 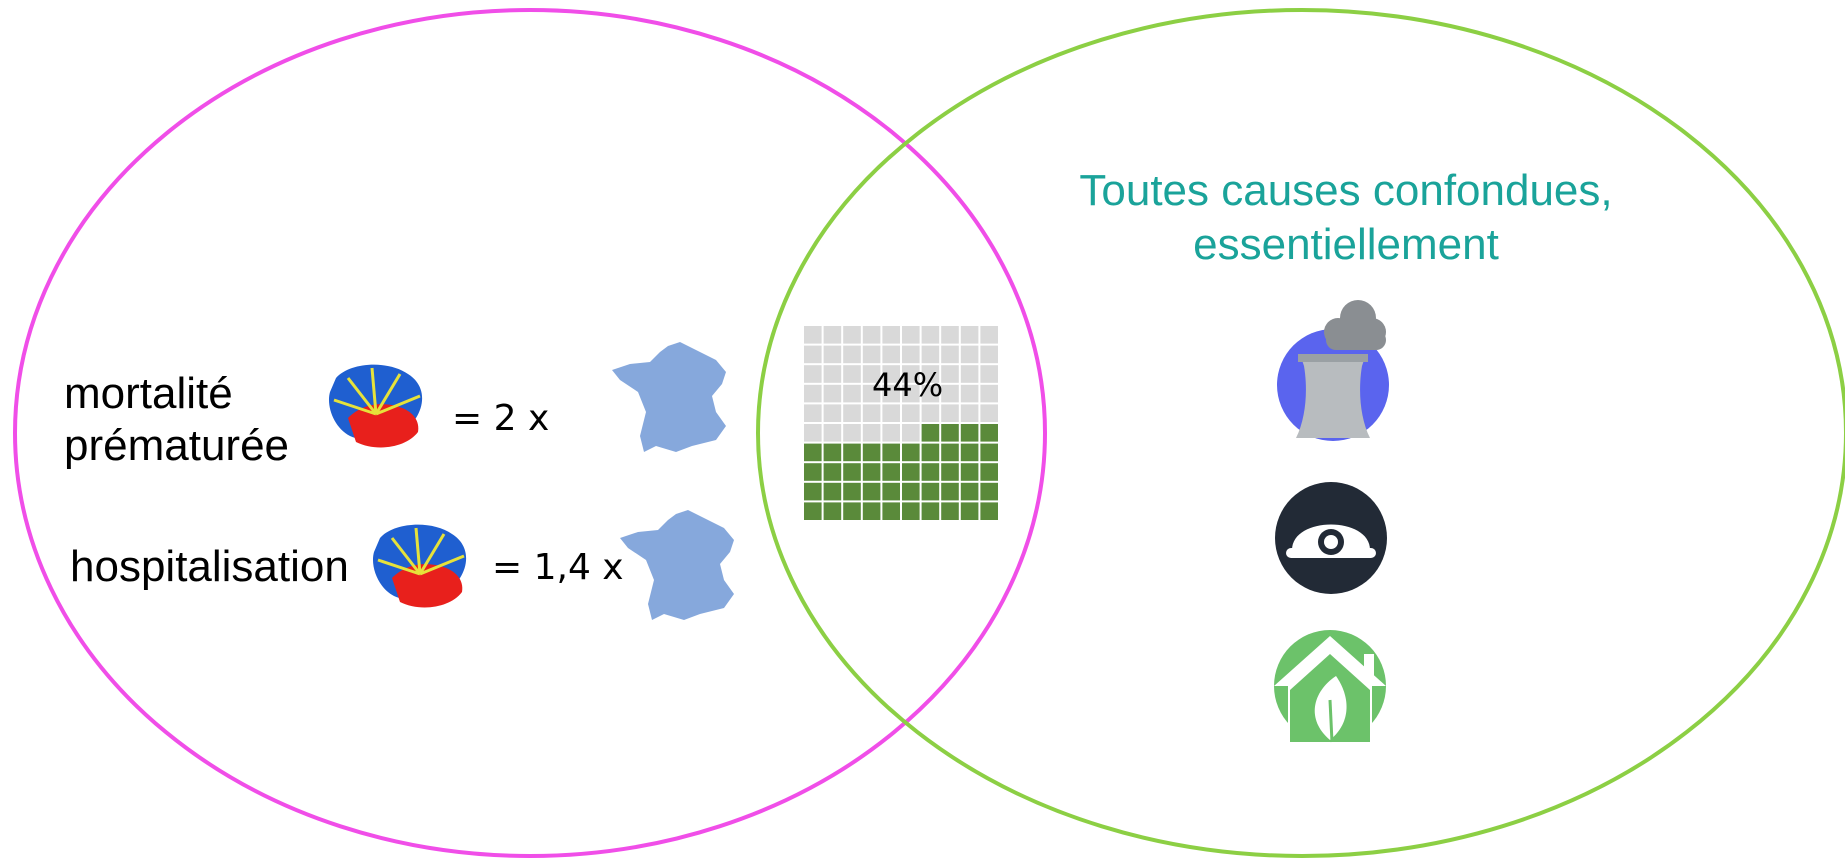 What do you see at coordinates (1346, 244) in the screenshot?
I see `right-heading-line2: essentiellement` at bounding box center [1346, 244].